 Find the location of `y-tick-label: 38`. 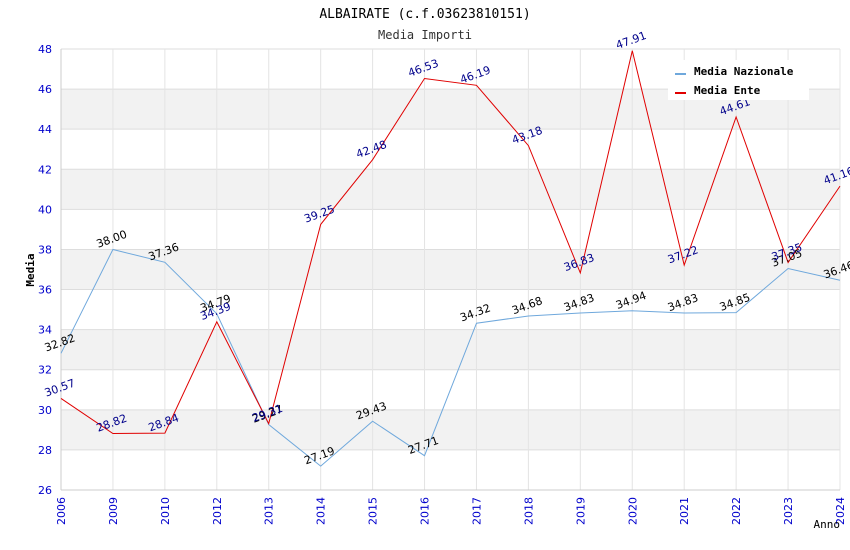

y-tick-label: 38 is located at coordinates (45, 249).